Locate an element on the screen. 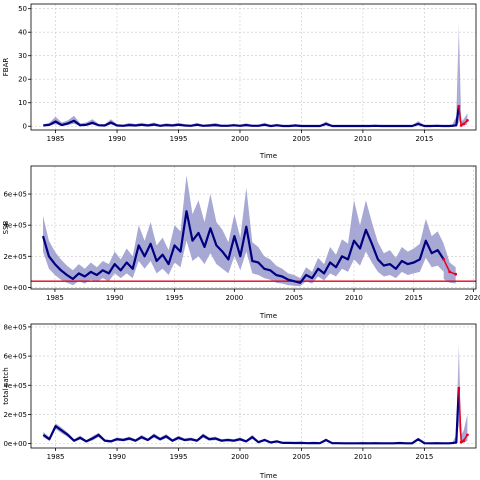  y-axis-label: SSB is located at coordinates (6, 227).